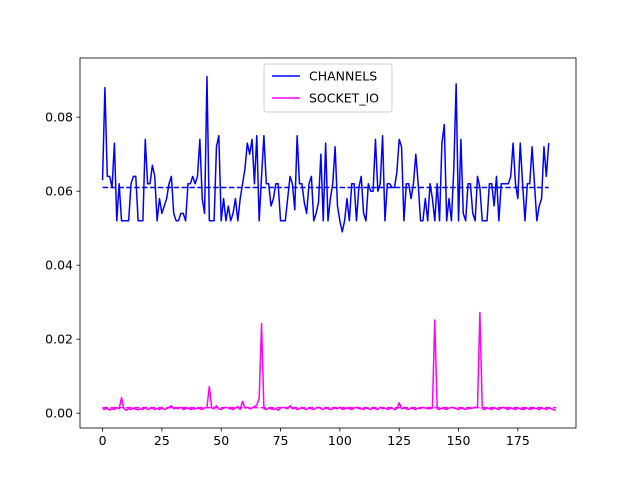 The width and height of the screenshot is (640, 480). I want to click on x-tick-label: 25, so click(162, 440).